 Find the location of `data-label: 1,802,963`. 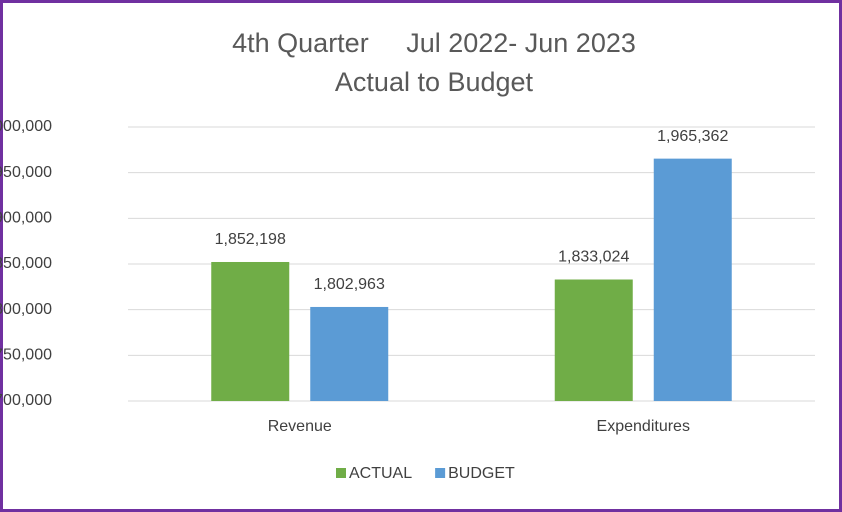

data-label: 1,802,963 is located at coordinates (349, 284).